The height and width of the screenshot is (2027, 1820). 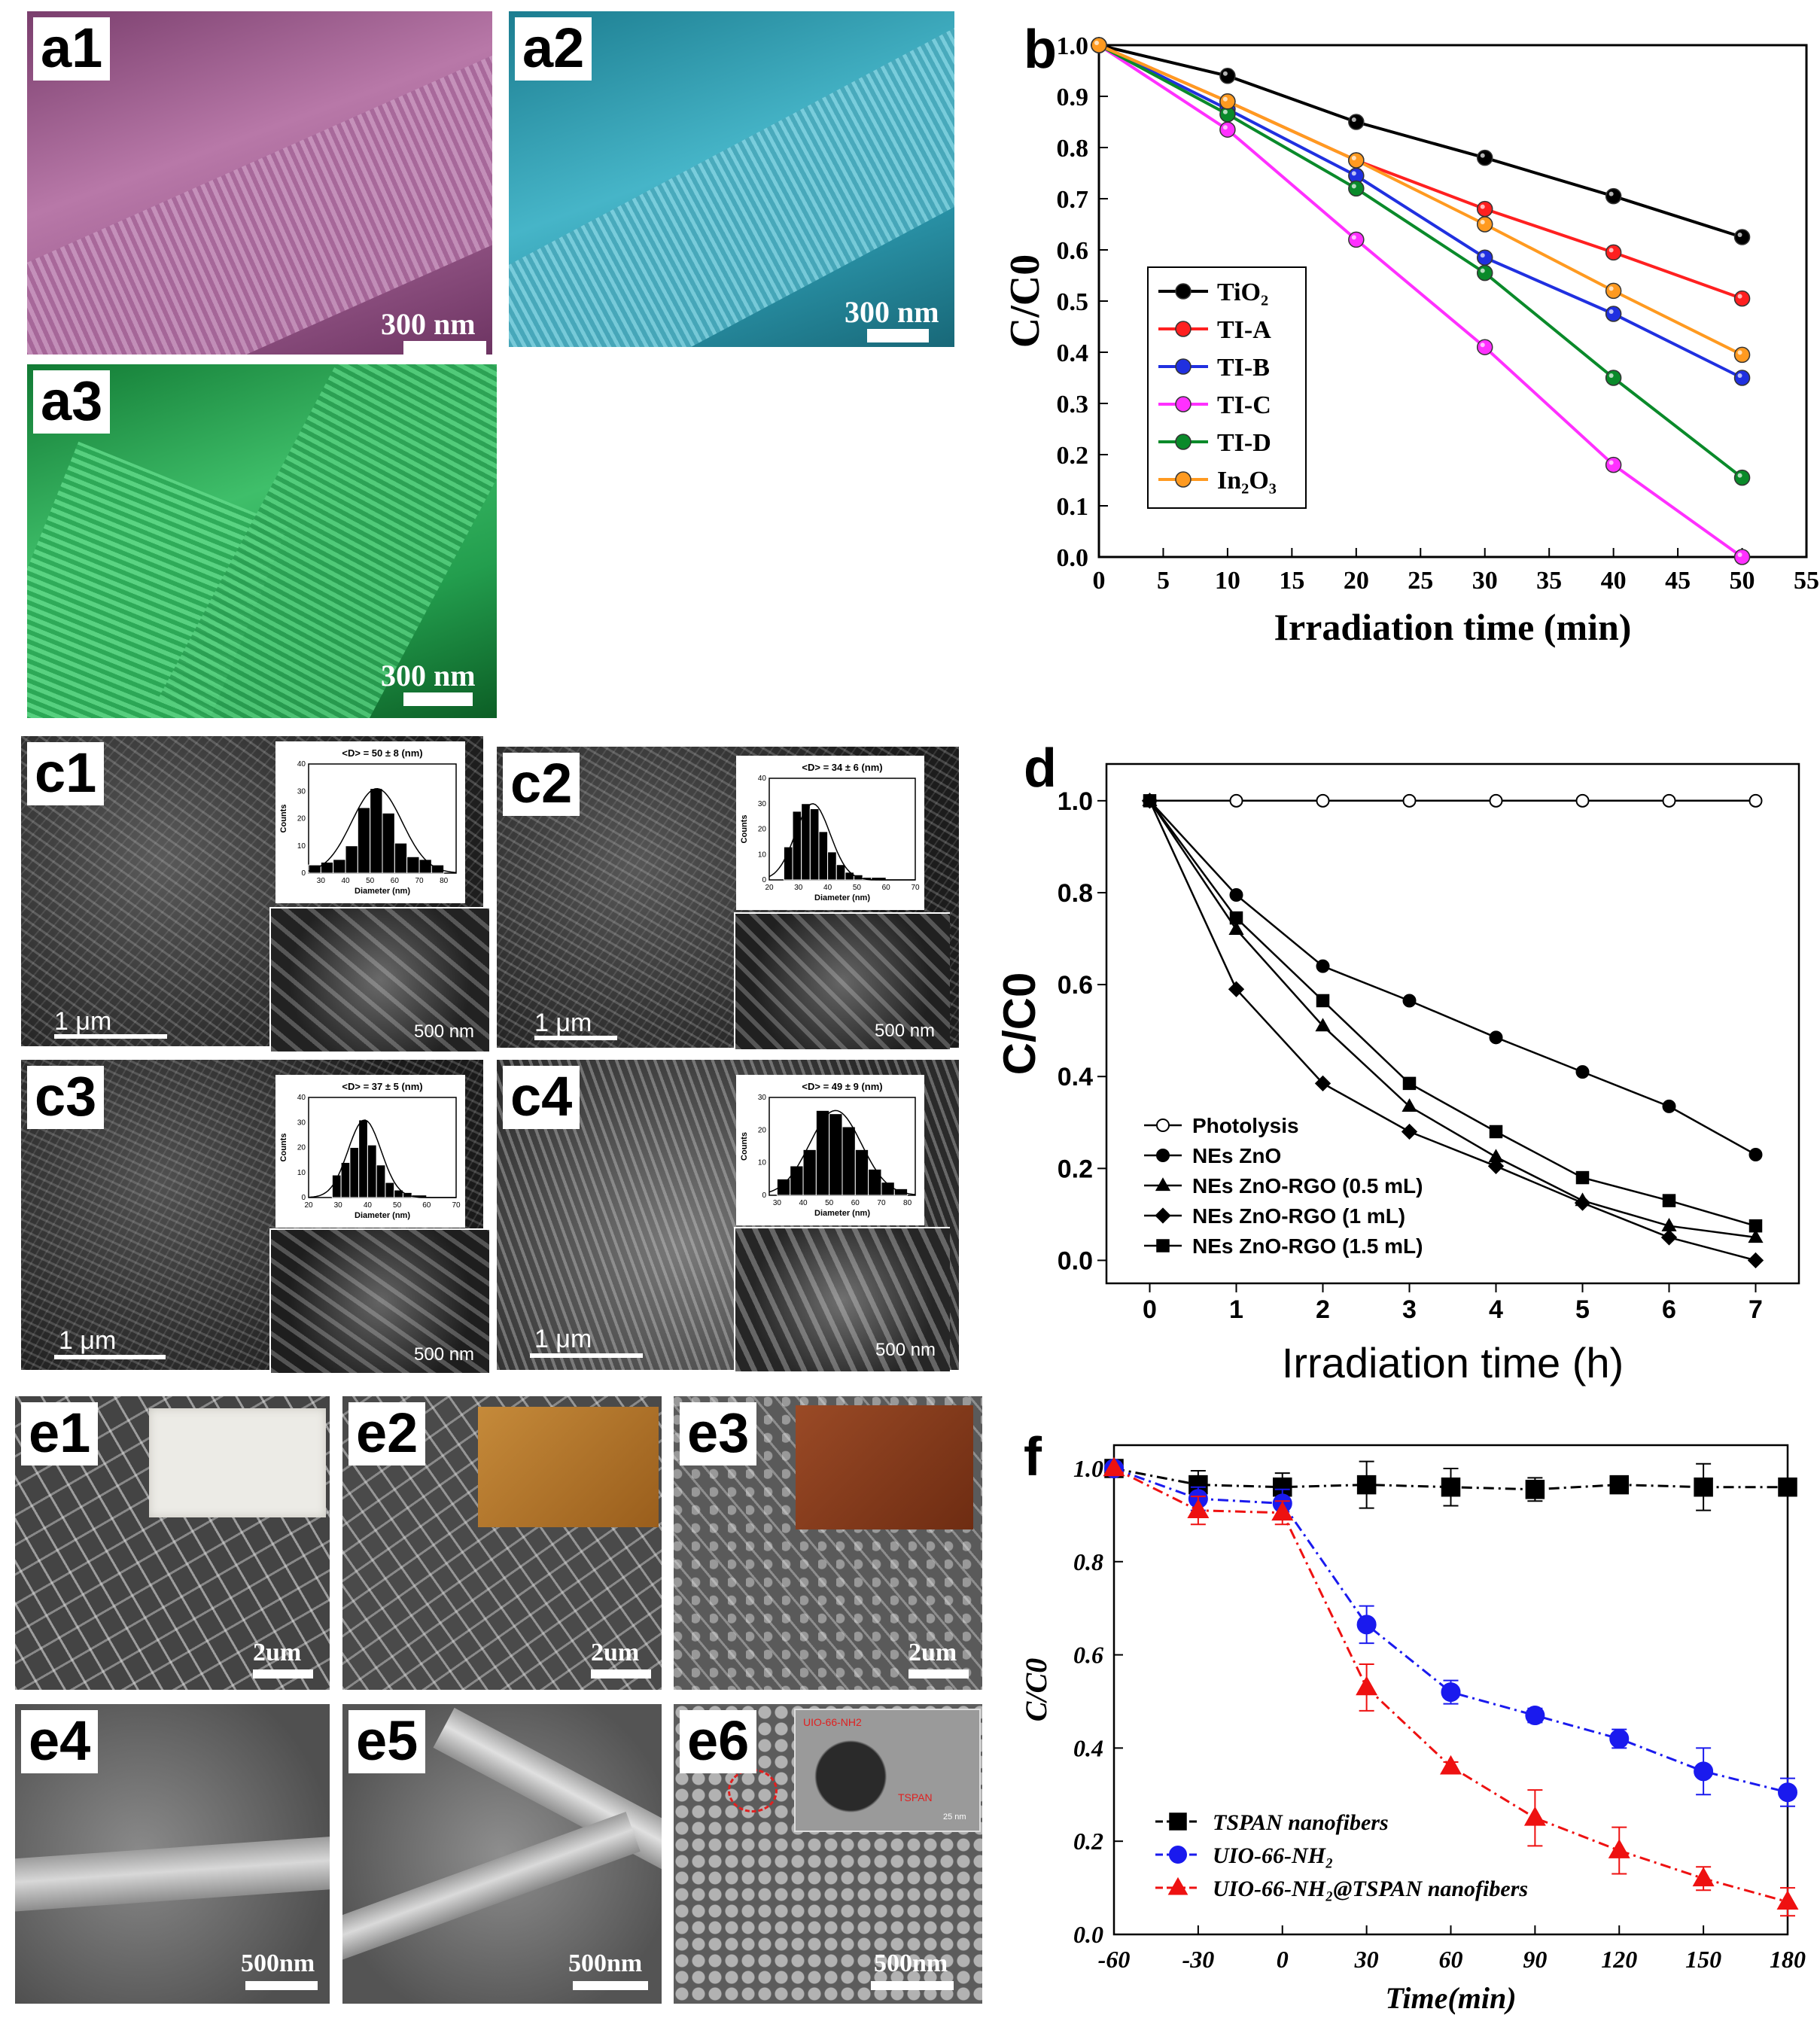 I want to click on series-line, so click(x=1450, y=1479).